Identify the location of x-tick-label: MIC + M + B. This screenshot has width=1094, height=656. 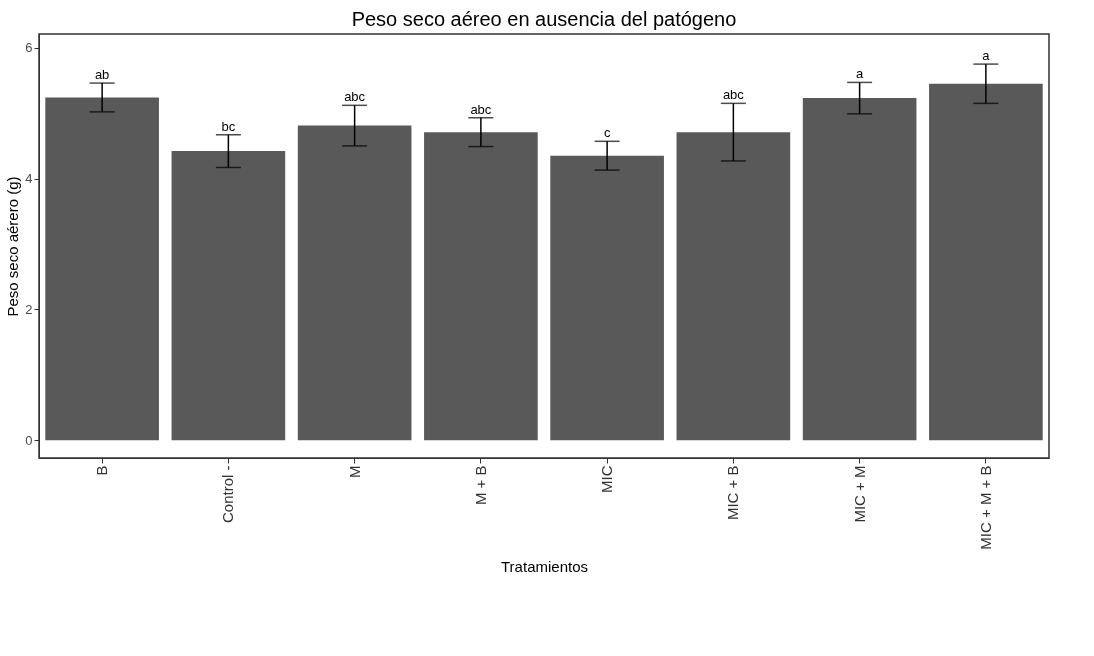
(985, 507).